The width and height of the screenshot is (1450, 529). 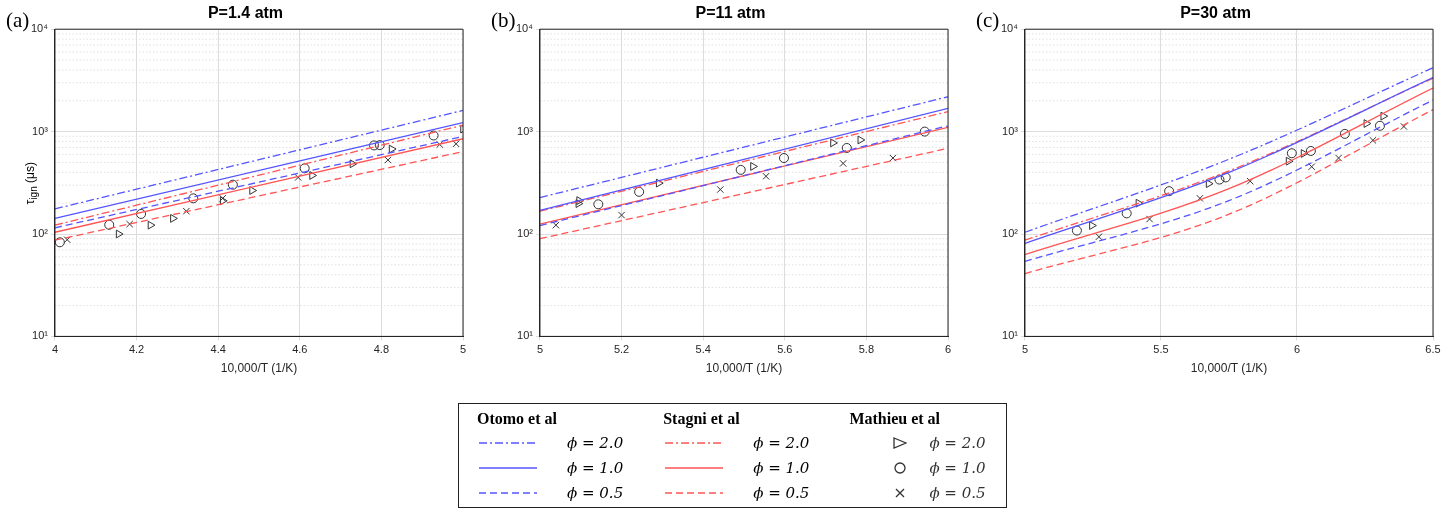 I want to click on text: Stagni et al, so click(x=701, y=418).